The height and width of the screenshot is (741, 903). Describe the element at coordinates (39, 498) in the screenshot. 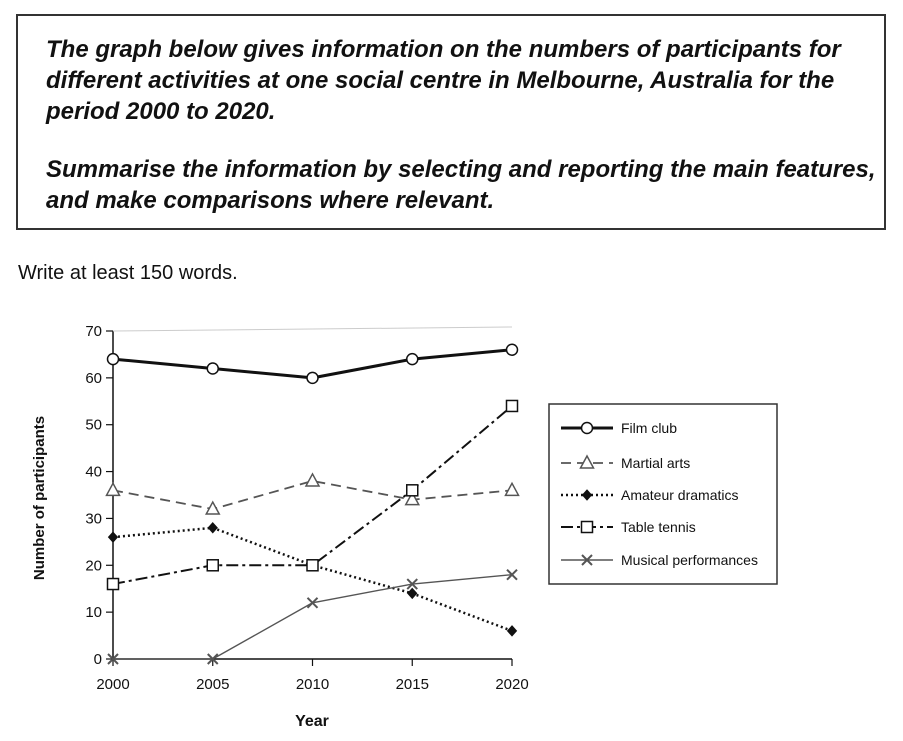

I see `y-axis-label: Number of participants` at that location.